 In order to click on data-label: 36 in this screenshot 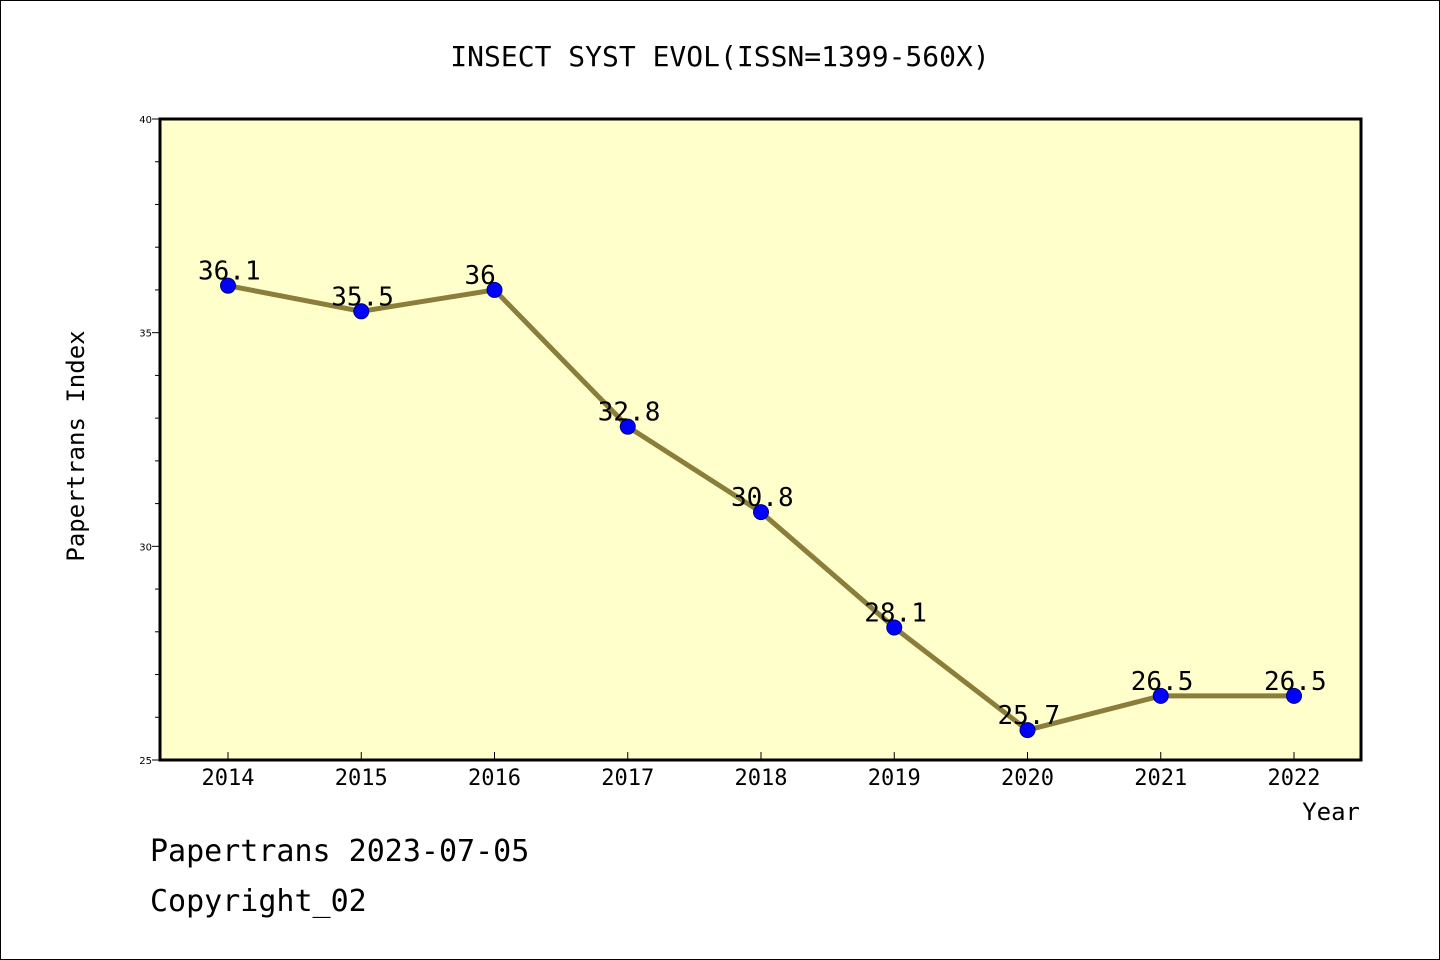, I will do `click(480, 276)`.